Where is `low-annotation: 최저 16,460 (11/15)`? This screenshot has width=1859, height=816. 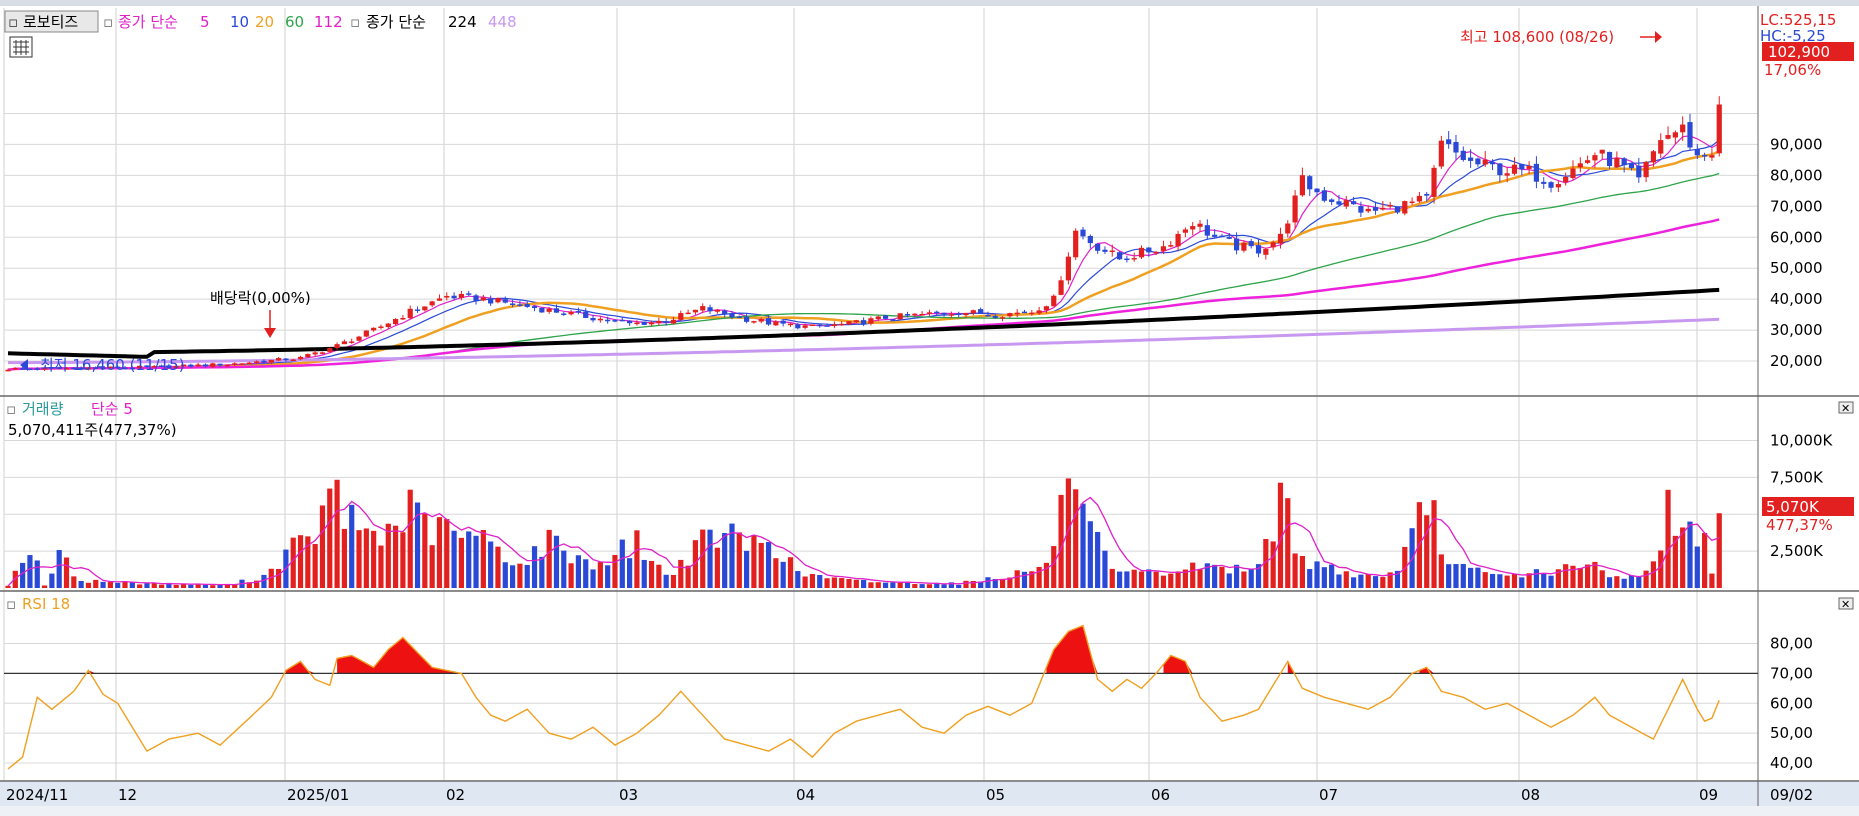 low-annotation: 최저 16,460 (11/15) is located at coordinates (112, 365).